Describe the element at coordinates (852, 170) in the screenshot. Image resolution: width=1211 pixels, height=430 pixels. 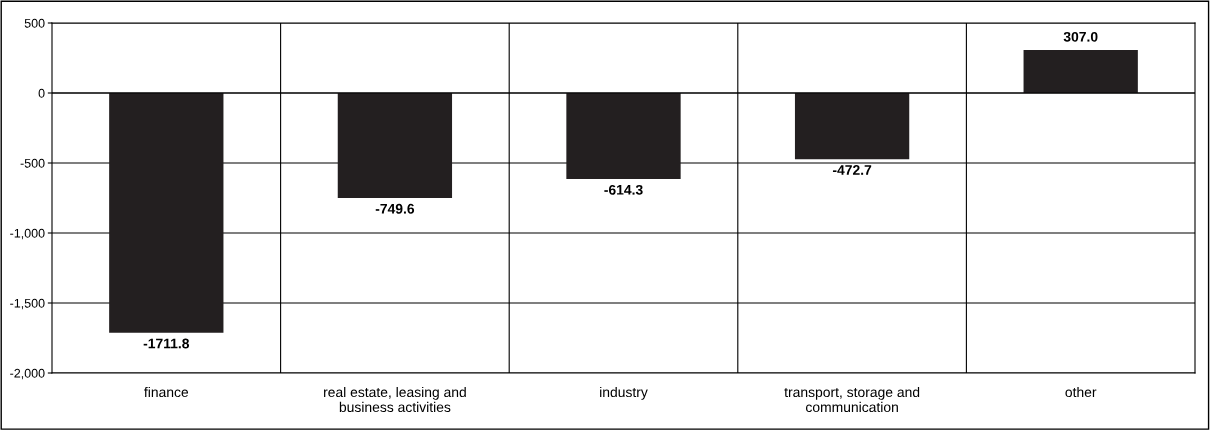
I see `data-label: -472.7` at that location.